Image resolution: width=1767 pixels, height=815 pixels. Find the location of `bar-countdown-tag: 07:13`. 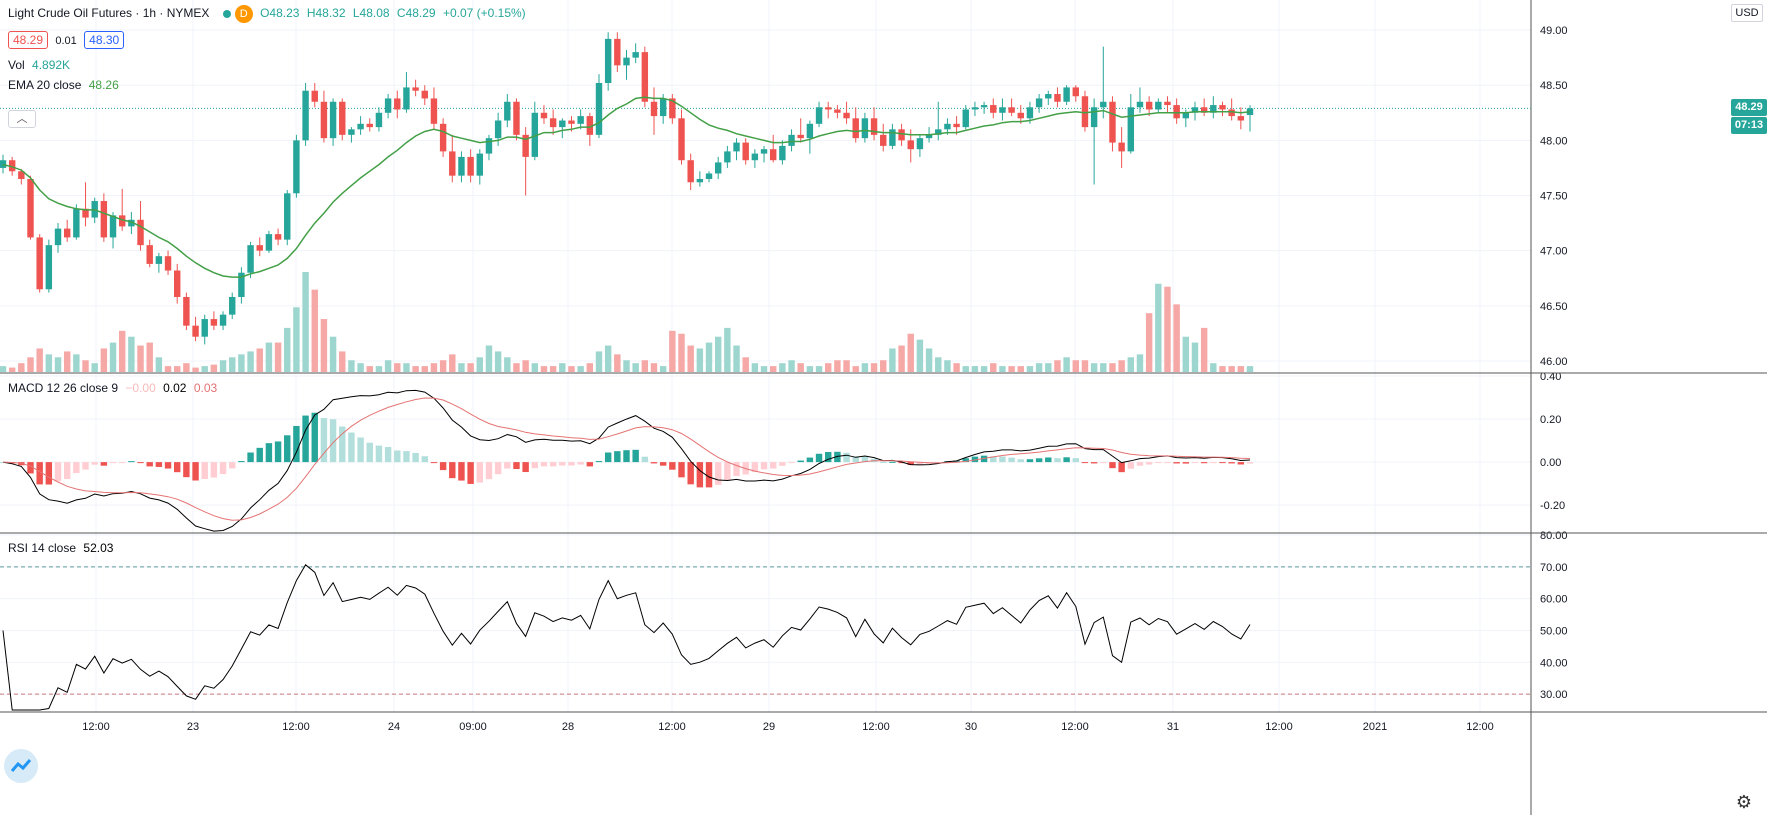

bar-countdown-tag: 07:13 is located at coordinates (1749, 125).